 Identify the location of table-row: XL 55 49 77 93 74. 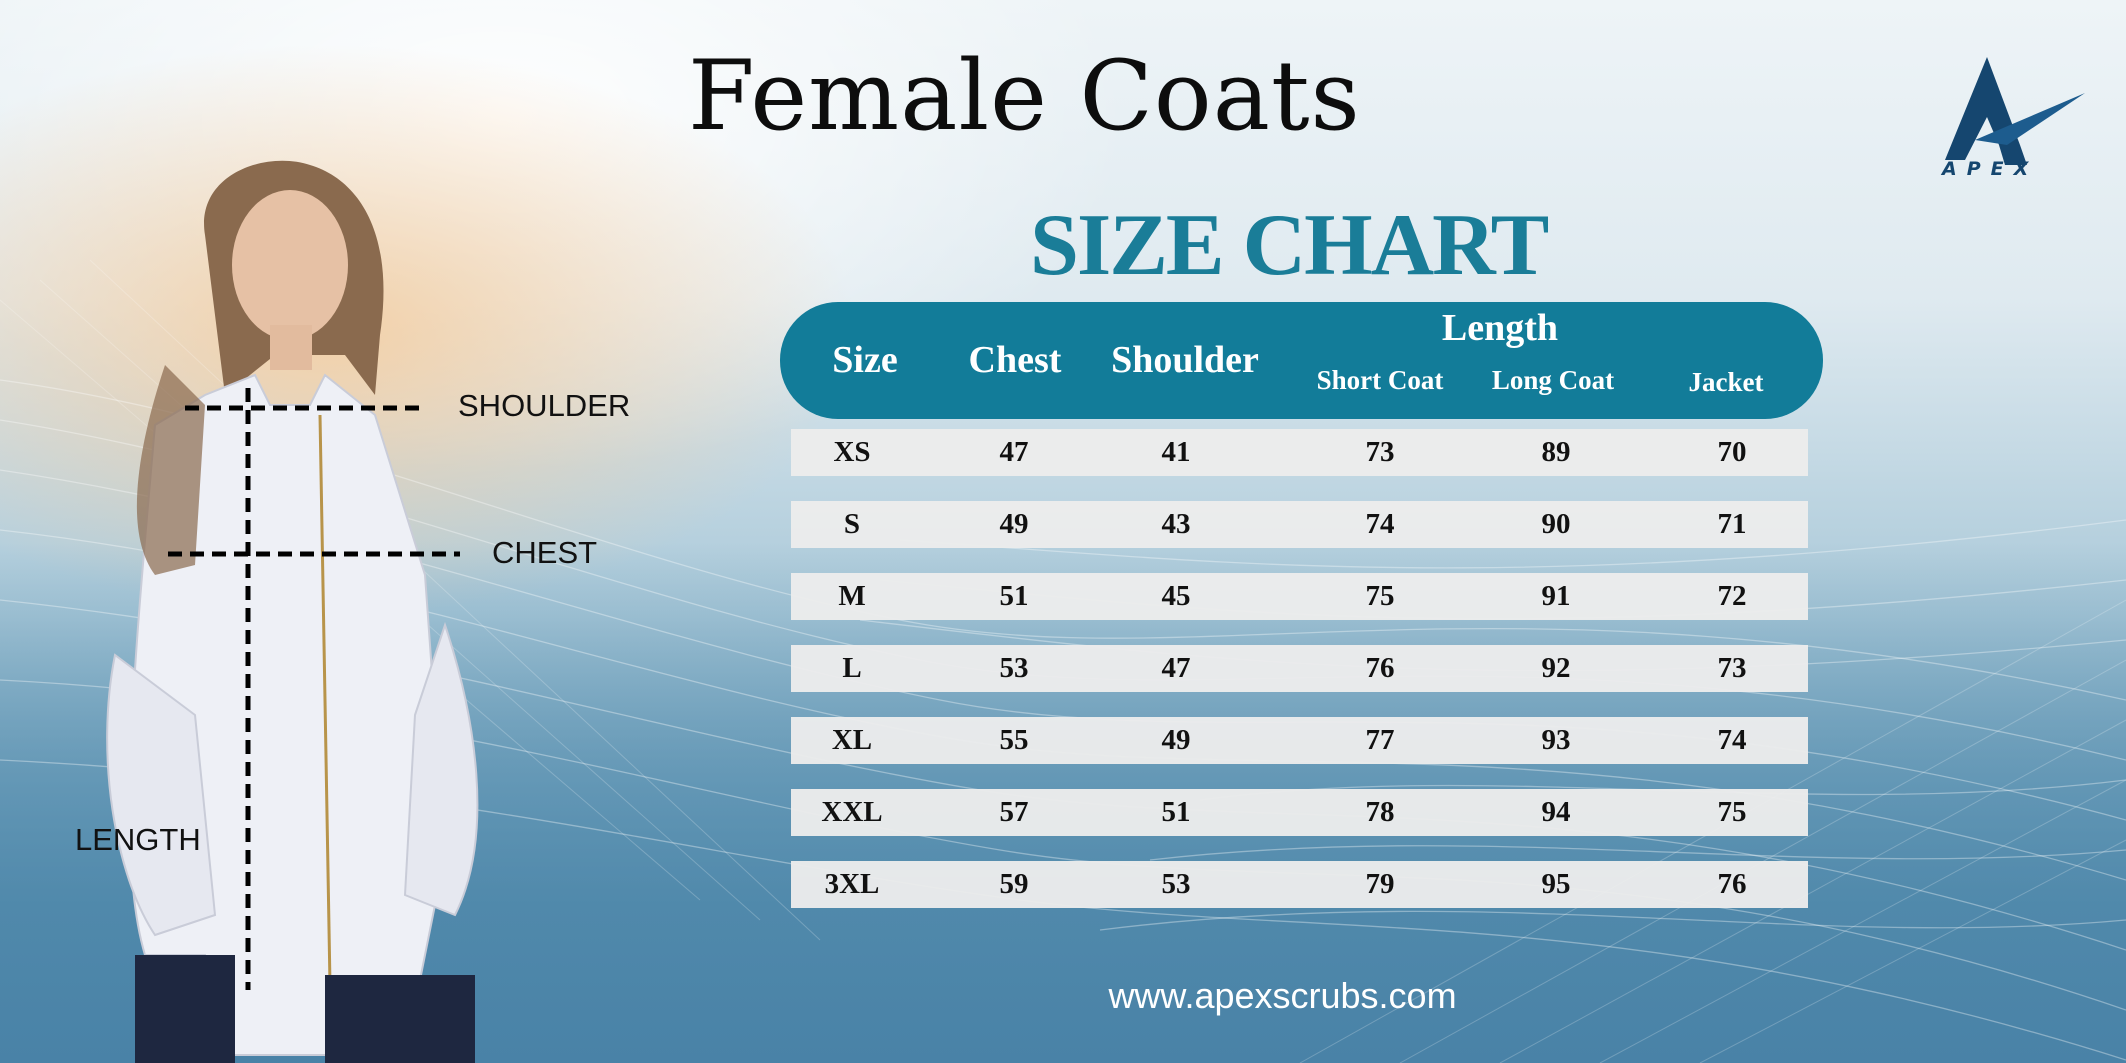
(1299, 740).